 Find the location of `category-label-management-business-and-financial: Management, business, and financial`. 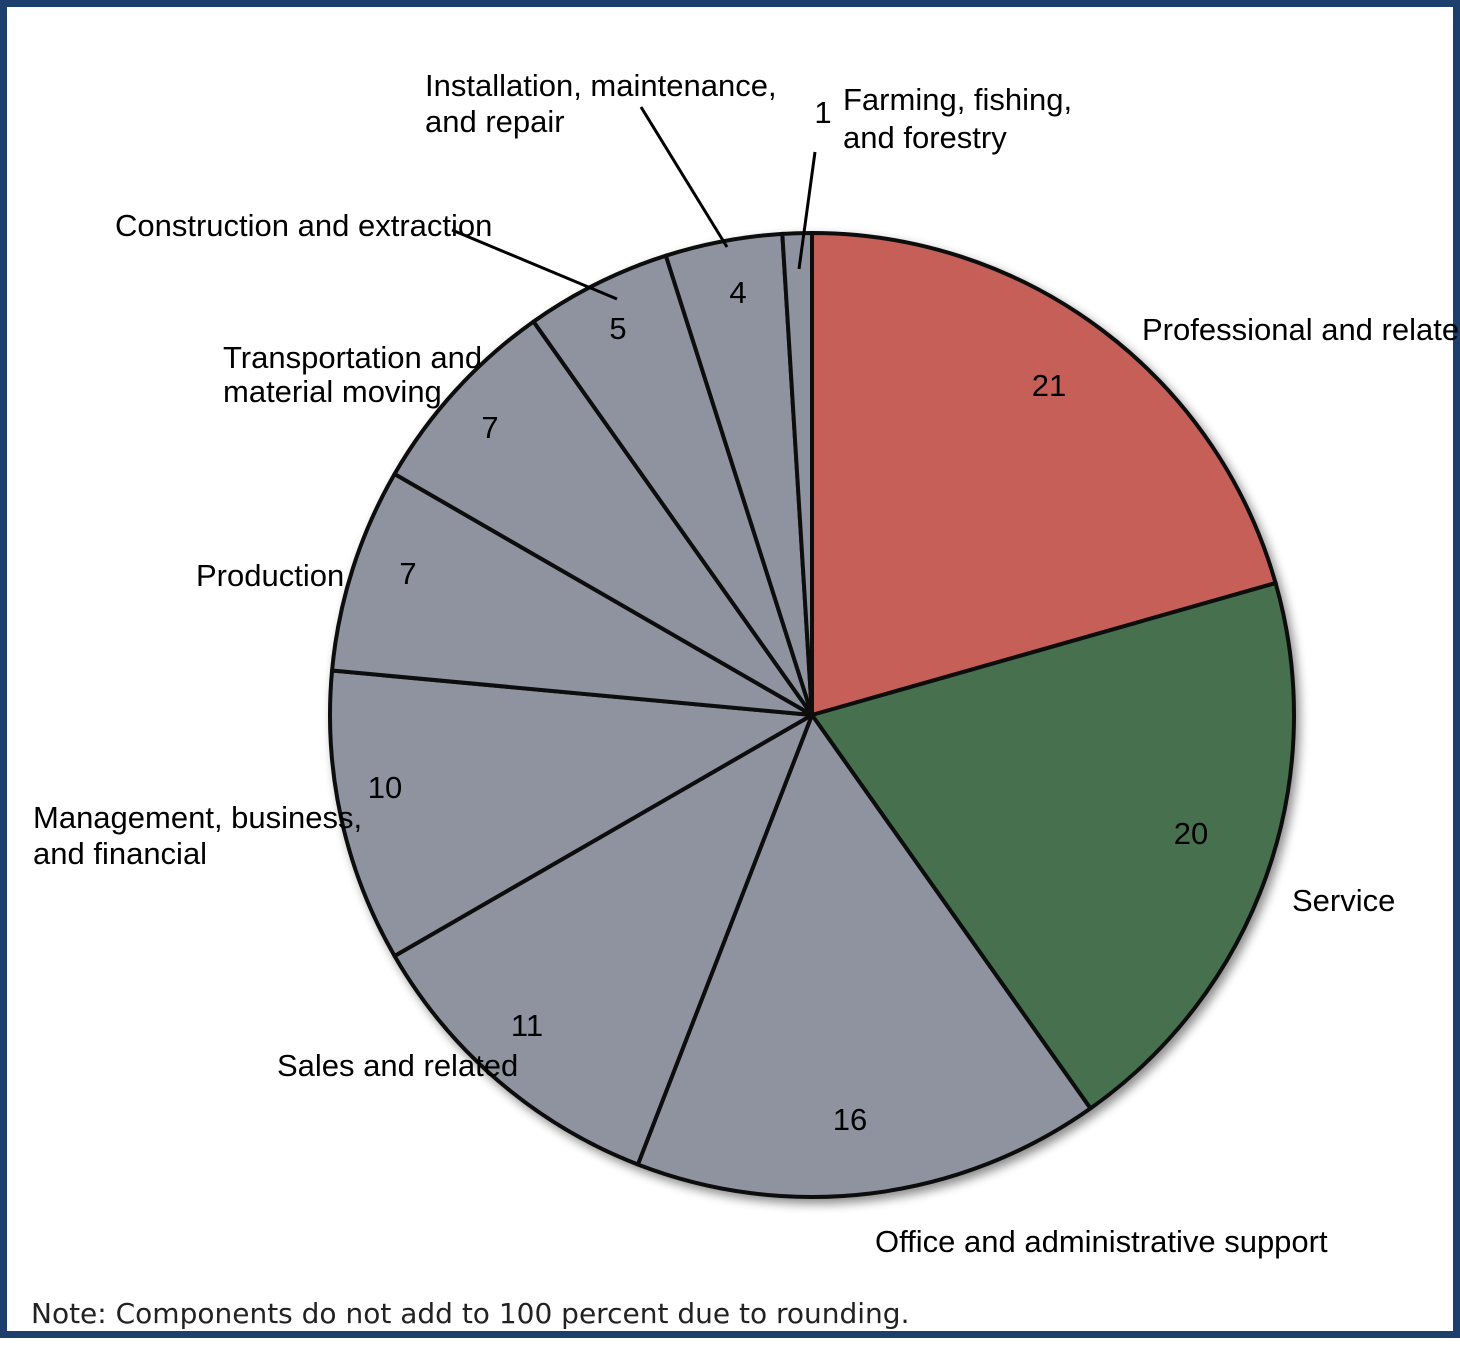

category-label-management-business-and-financial: Management, business, and financial is located at coordinates (197, 835).